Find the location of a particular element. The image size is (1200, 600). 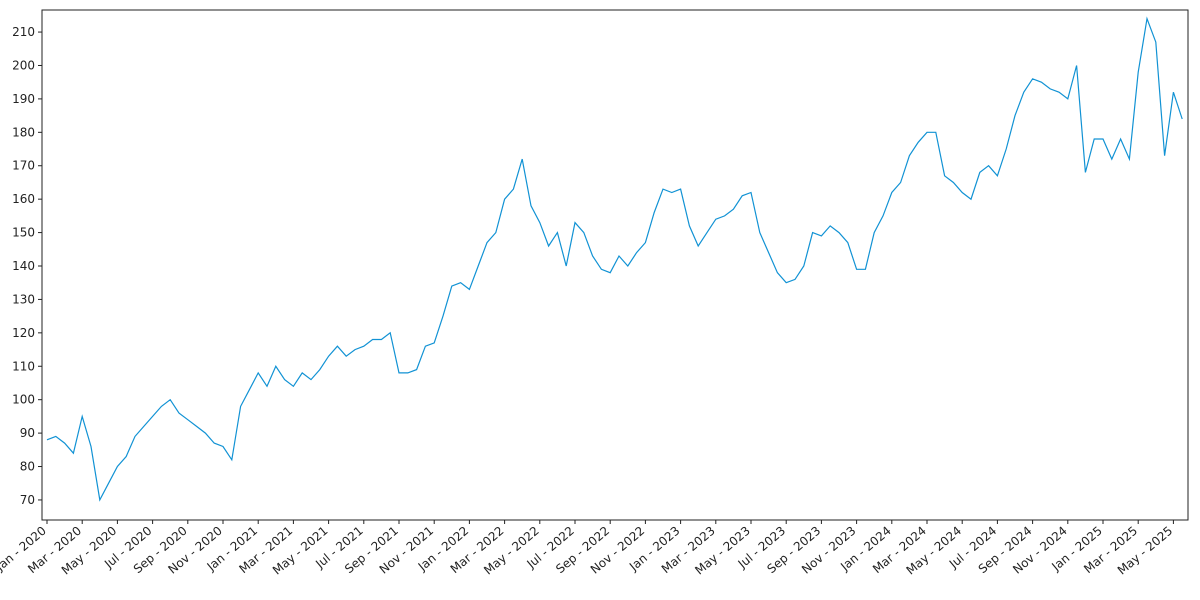

y-tick-label: 120 is located at coordinates (23, 333).